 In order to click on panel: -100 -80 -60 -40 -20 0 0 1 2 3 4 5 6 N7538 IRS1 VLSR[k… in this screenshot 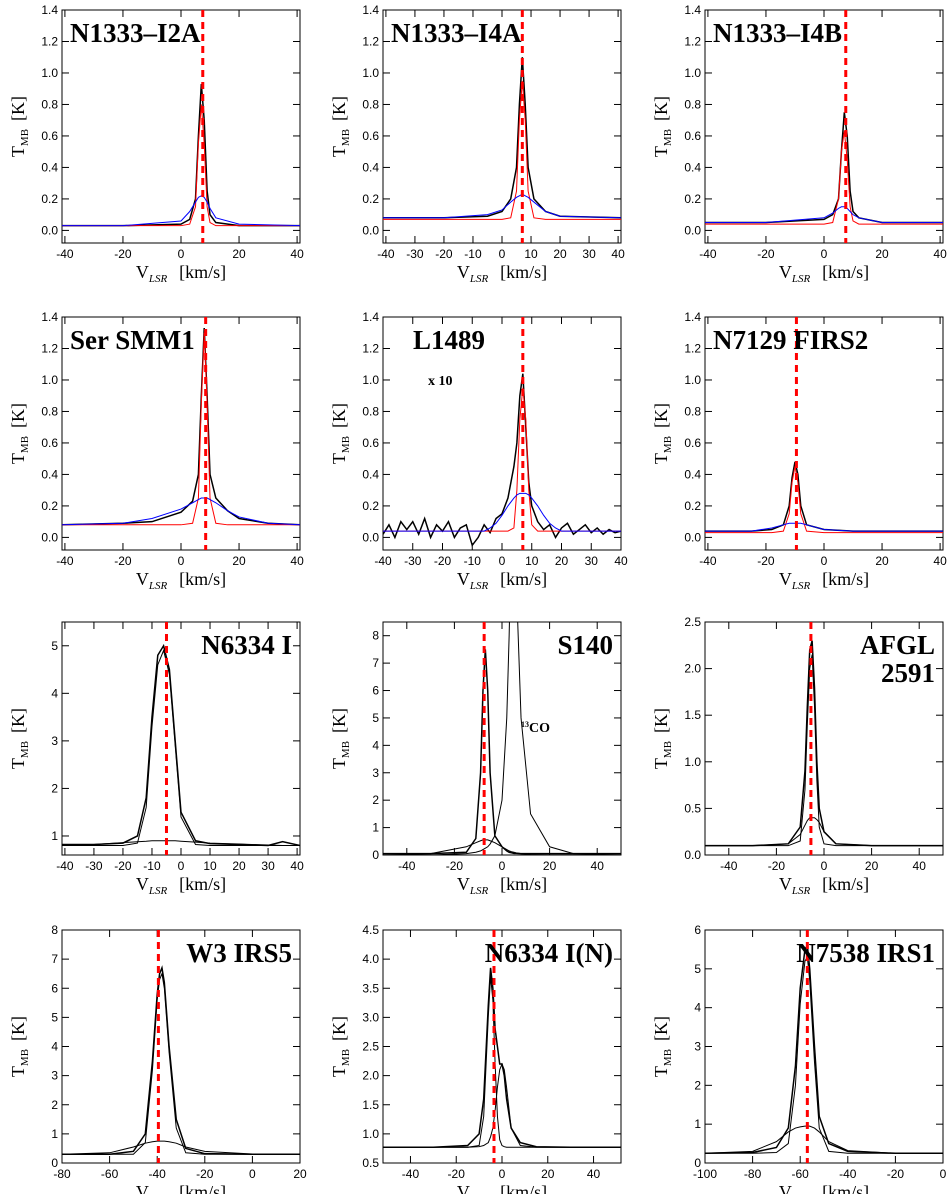, I will do `click(799, 1058)`.